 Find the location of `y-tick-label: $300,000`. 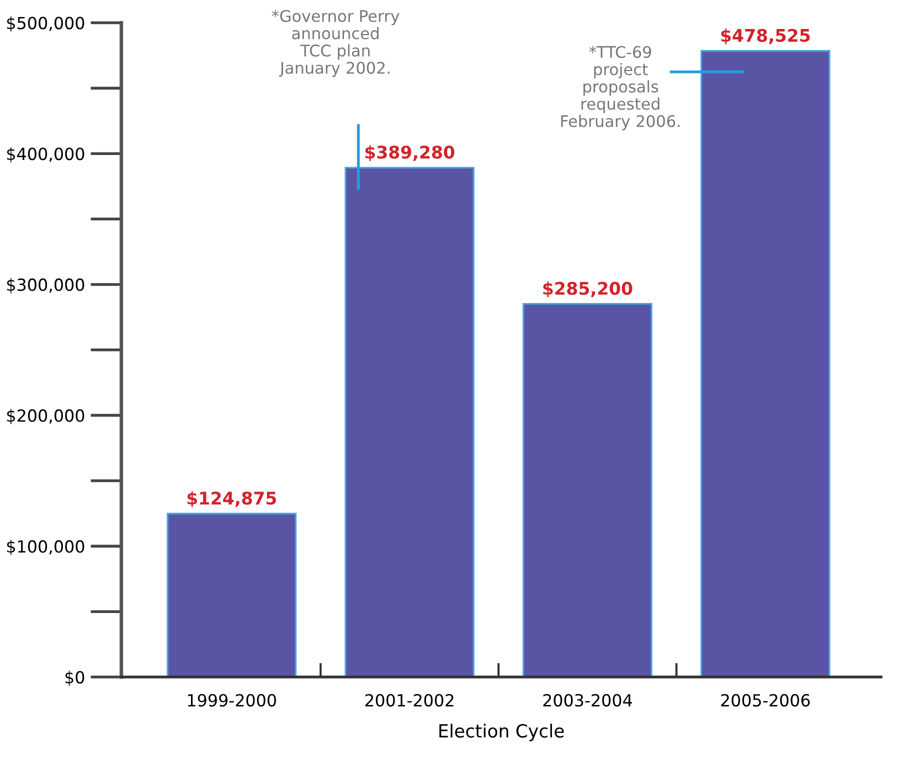

y-tick-label: $300,000 is located at coordinates (45, 286).